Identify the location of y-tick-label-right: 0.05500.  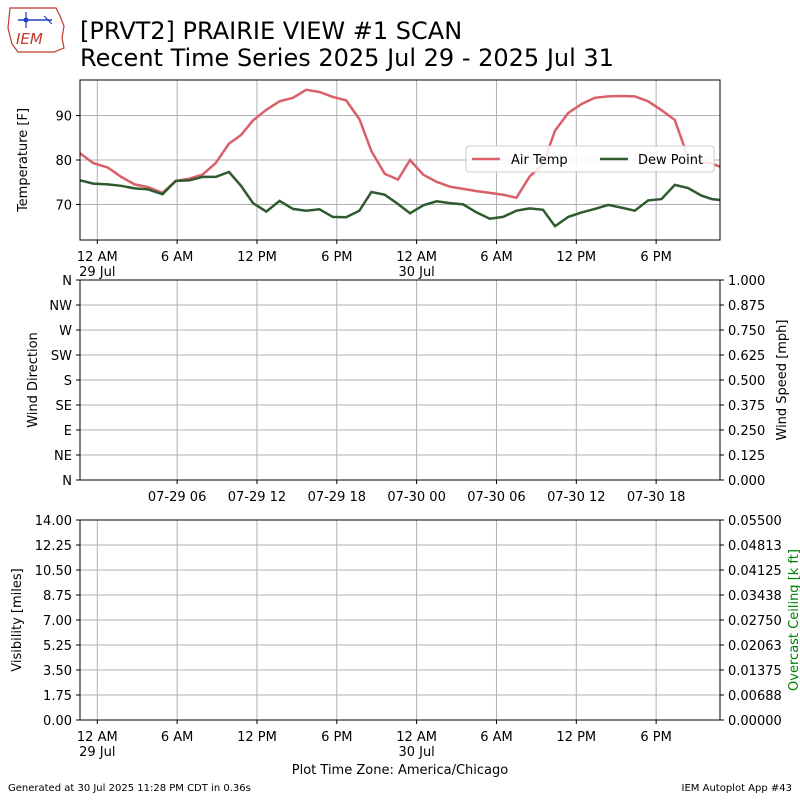
(755, 521).